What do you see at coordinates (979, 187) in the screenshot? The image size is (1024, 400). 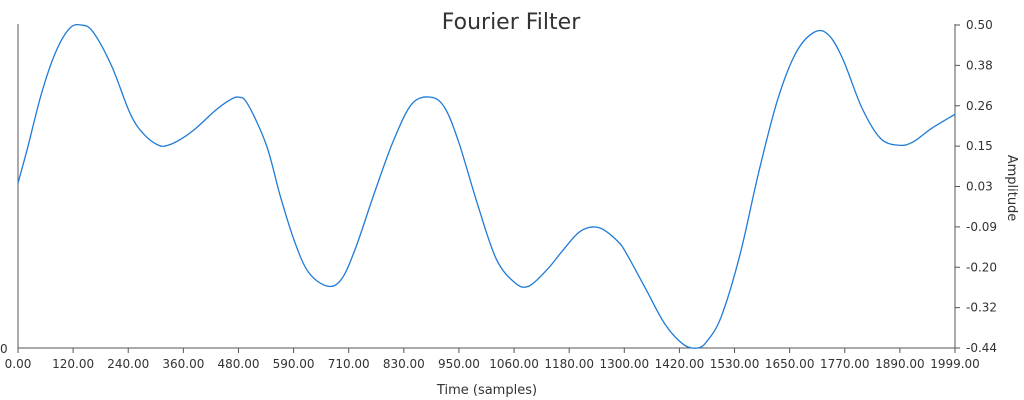 I see `y-tick-label: 0.03` at bounding box center [979, 187].